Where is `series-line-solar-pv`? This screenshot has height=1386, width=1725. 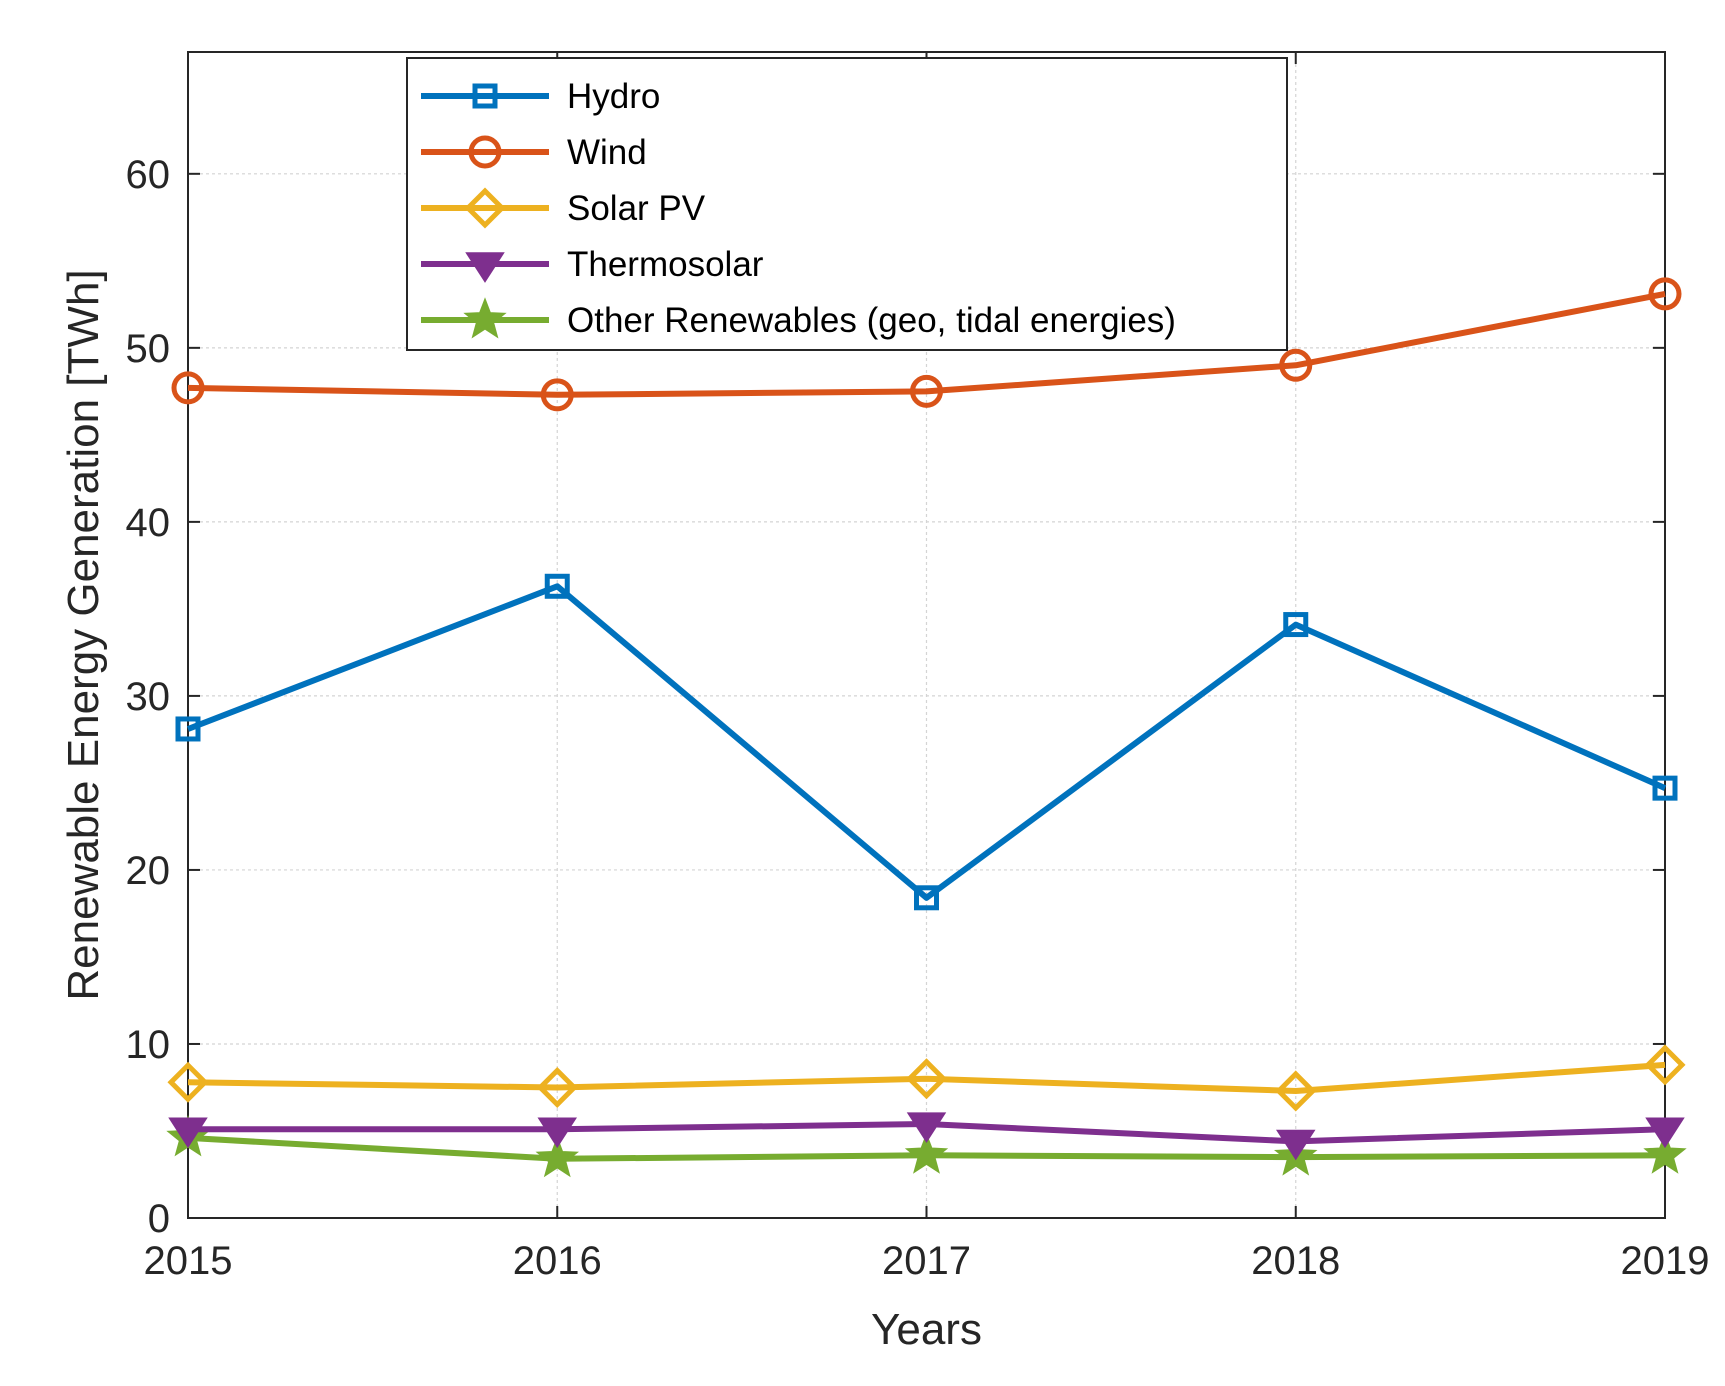 series-line-solar-pv is located at coordinates (926, 1077).